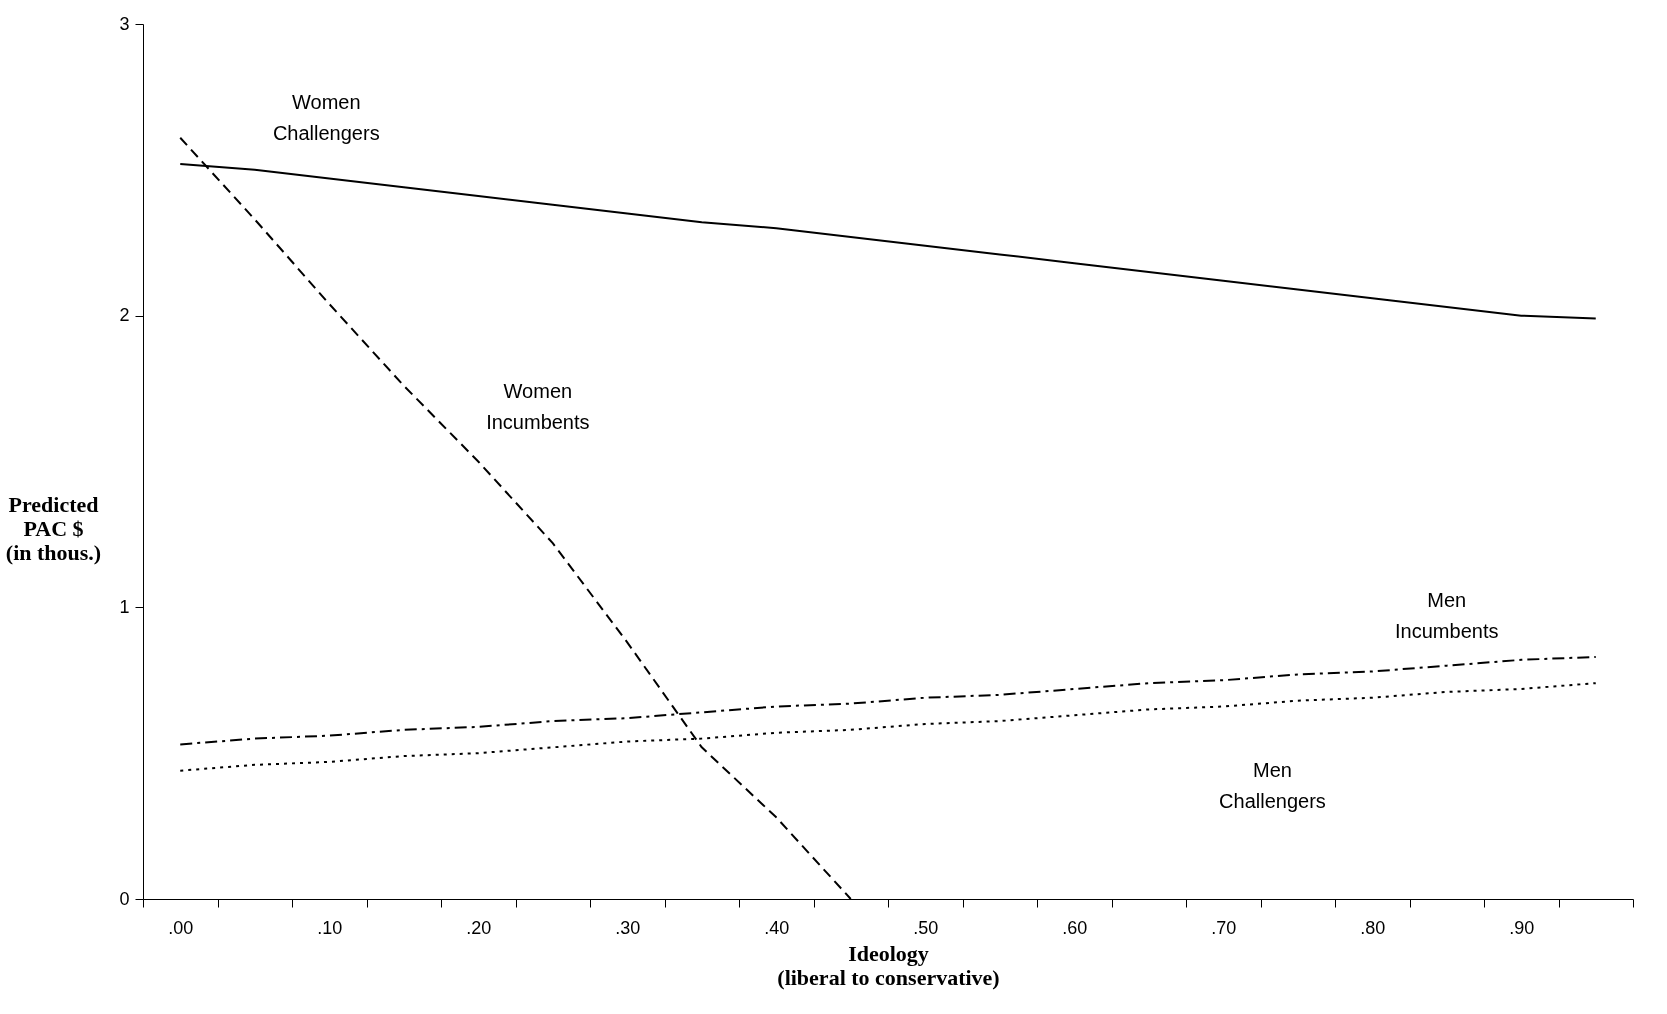  Describe the element at coordinates (1373, 927) in the screenshot. I see `x-tick-label: .80` at that location.